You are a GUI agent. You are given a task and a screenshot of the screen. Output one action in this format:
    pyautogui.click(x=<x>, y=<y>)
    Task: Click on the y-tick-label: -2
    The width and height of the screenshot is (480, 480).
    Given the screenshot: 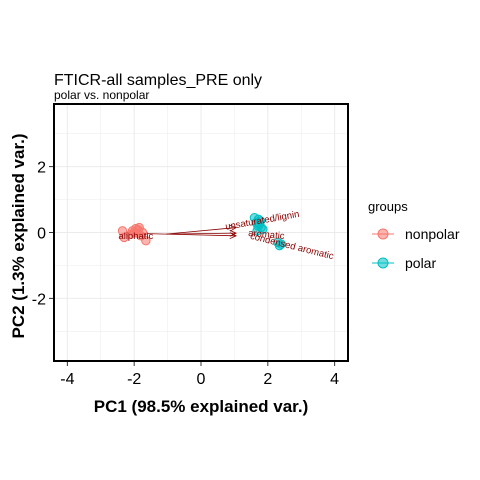 What is the action you would take?
    pyautogui.click(x=39, y=299)
    